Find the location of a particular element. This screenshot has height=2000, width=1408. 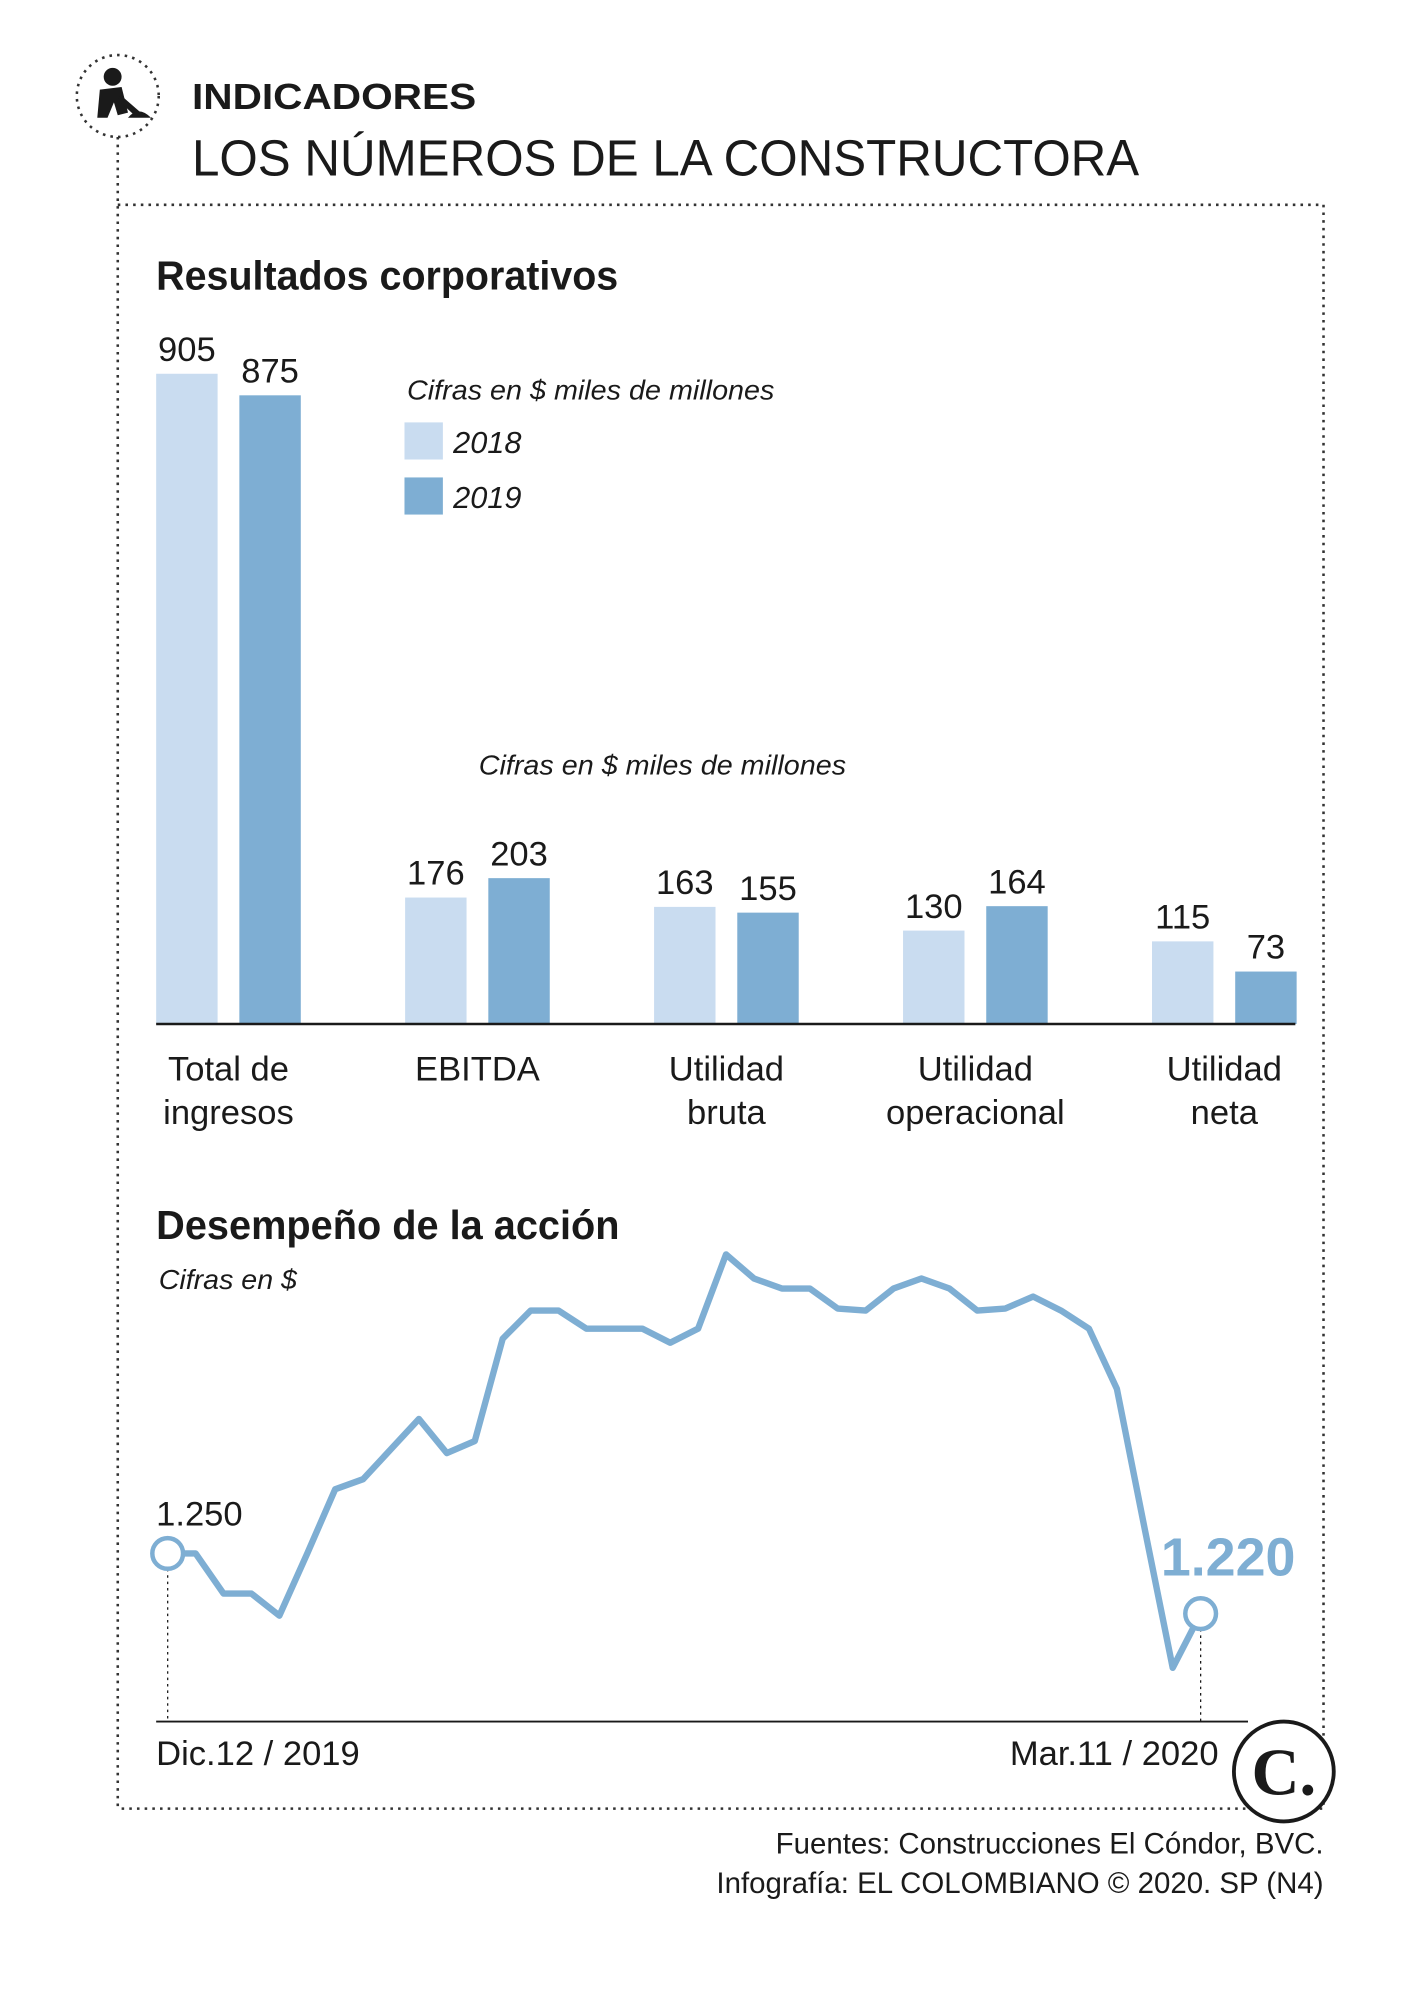

logo: C. is located at coordinates (1283, 1773).